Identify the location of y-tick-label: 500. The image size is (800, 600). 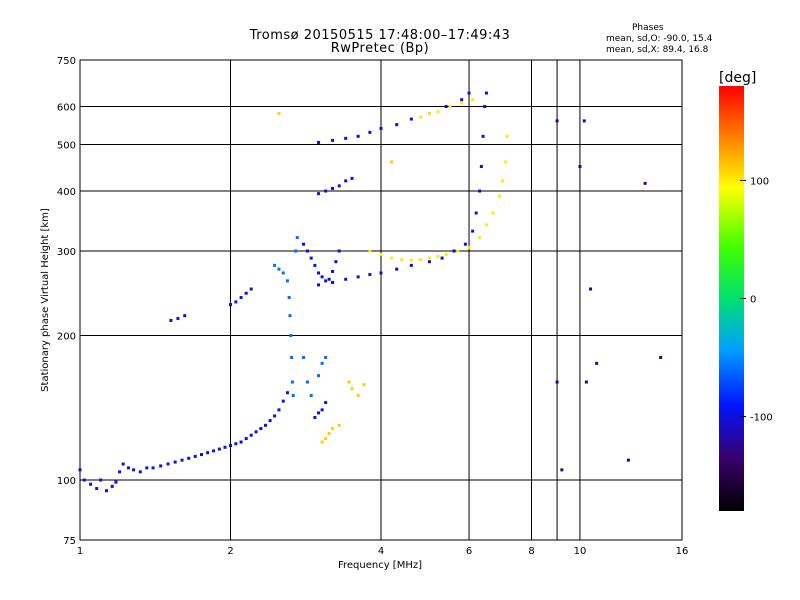
(66, 146).